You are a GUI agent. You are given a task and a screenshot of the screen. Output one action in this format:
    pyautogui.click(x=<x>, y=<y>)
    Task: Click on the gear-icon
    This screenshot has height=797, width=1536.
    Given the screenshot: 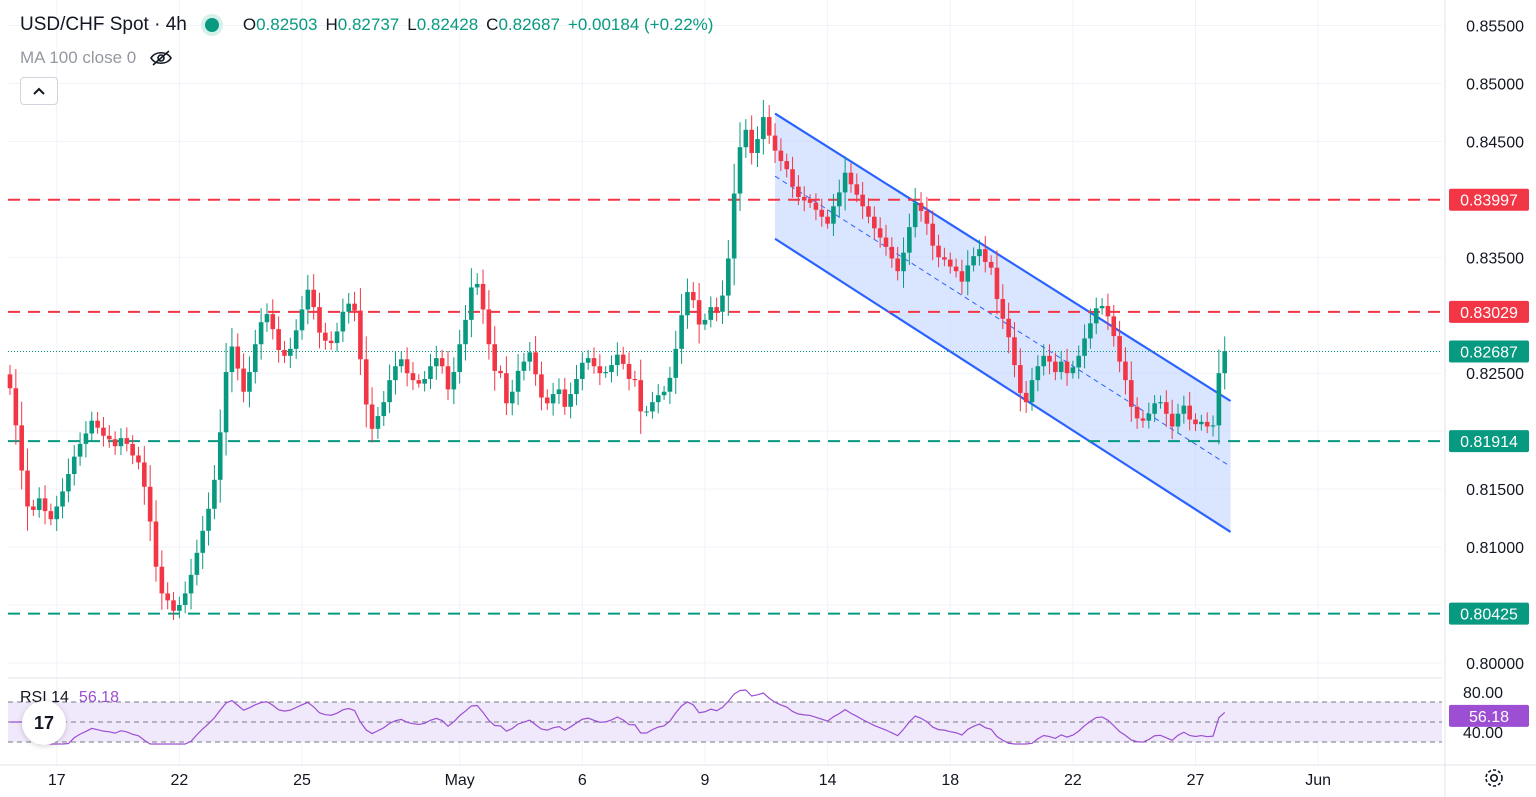 What is the action you would take?
    pyautogui.click(x=1494, y=778)
    